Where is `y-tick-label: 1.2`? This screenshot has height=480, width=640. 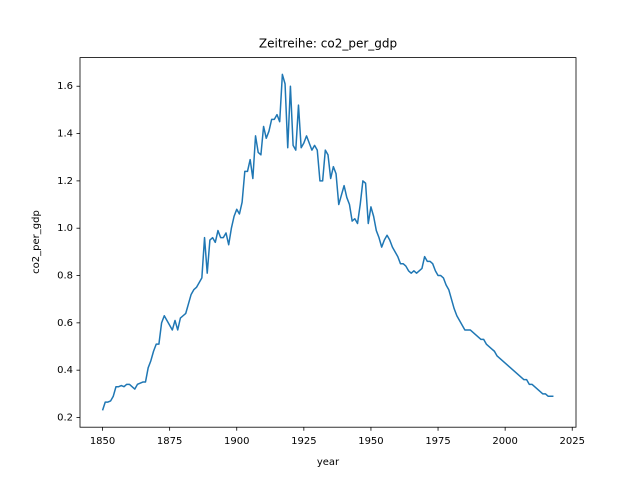
y-tick-label: 1.2 is located at coordinates (65, 181).